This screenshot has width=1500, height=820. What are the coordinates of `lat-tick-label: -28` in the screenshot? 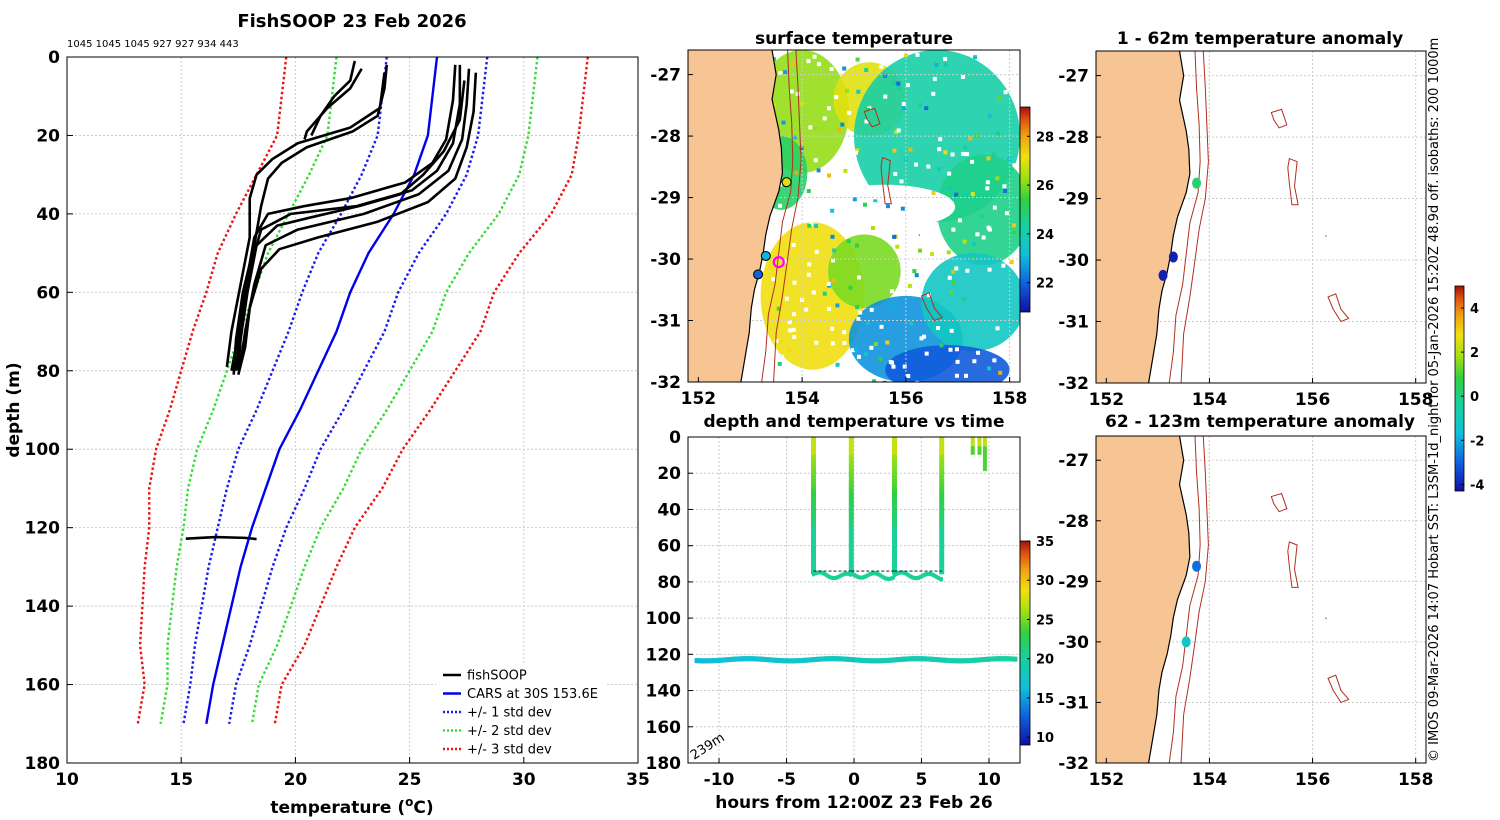 It's located at (665, 137).